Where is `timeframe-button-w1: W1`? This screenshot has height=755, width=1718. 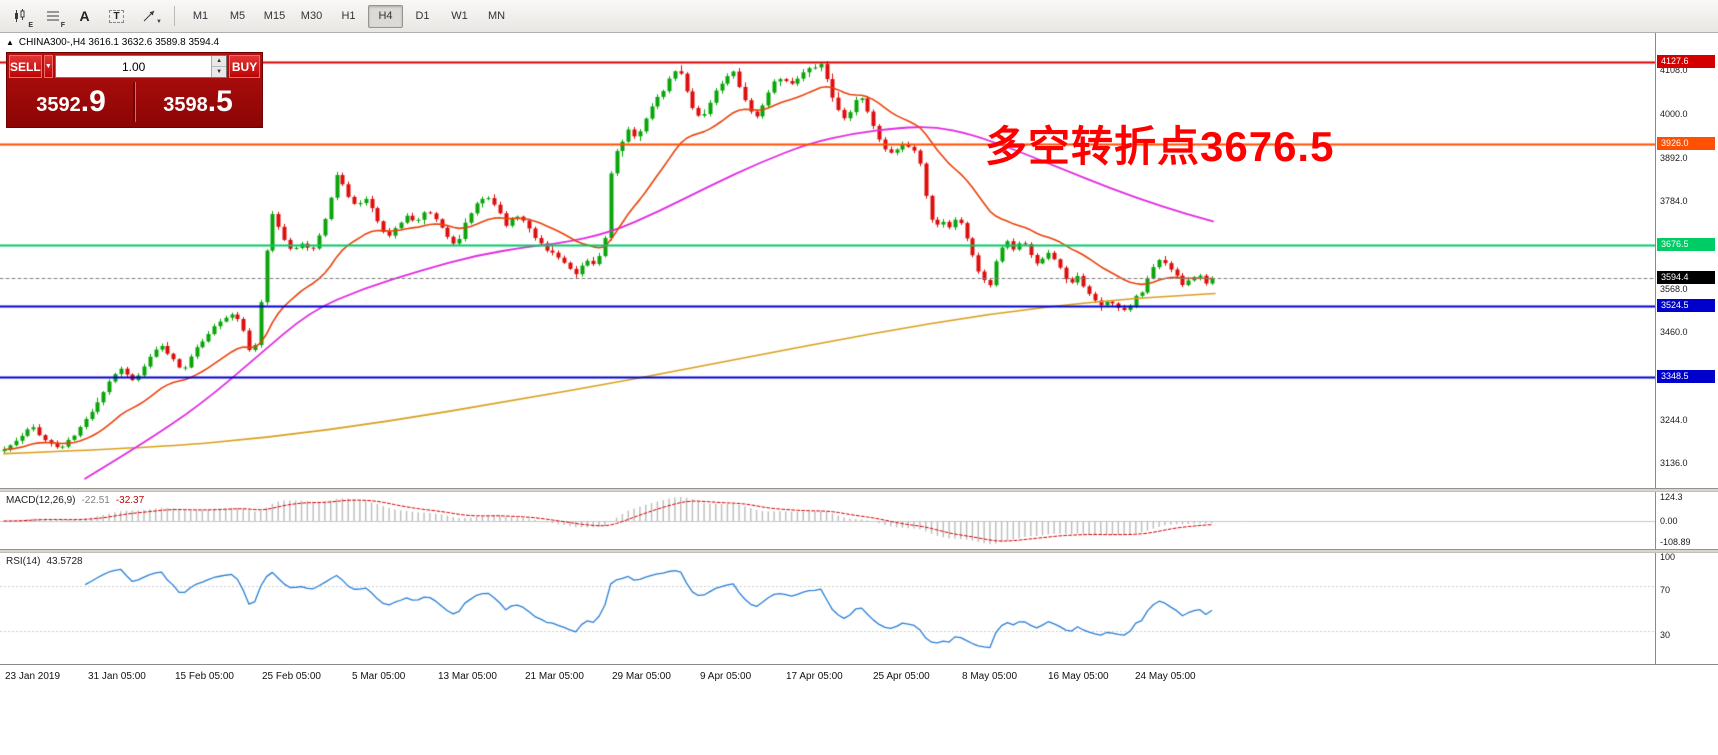
timeframe-button-w1: W1 is located at coordinates (459, 16).